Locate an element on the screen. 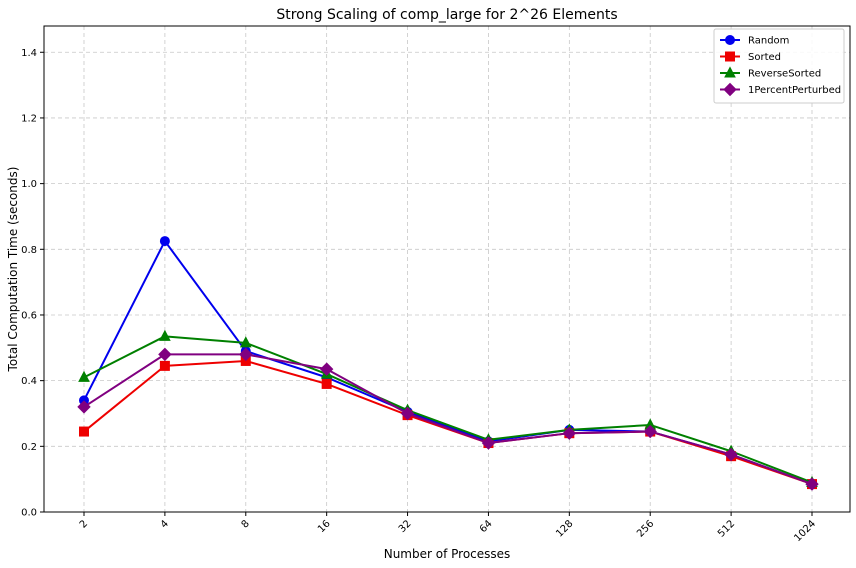 Image resolution: width=856 pixels, height=568 pixels. legend-box is located at coordinates (779, 66).